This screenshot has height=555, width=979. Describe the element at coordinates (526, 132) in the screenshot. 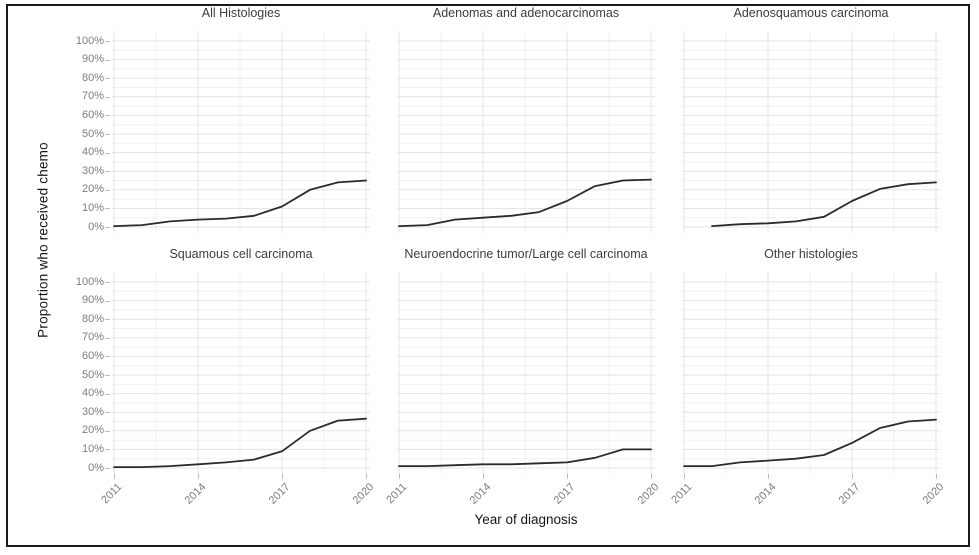

I see `facet-plot-adenomas-and-adenocarcinomas` at that location.